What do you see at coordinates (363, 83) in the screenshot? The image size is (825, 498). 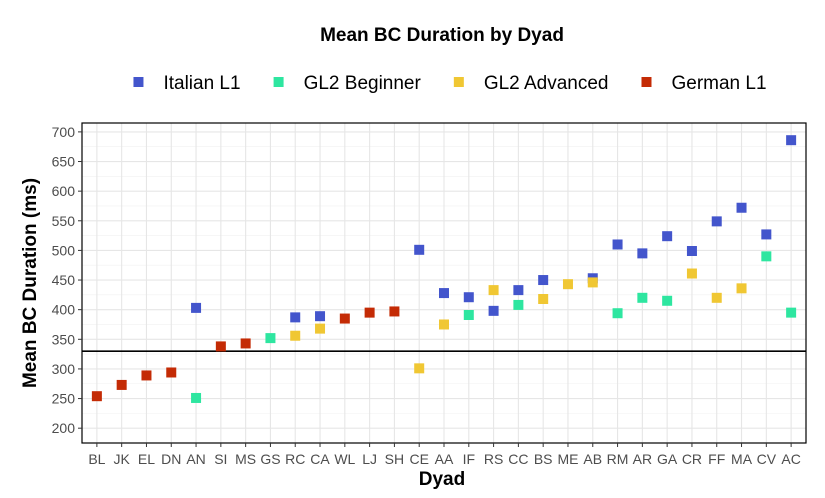 I see `legend-label: GL2 Beginner` at bounding box center [363, 83].